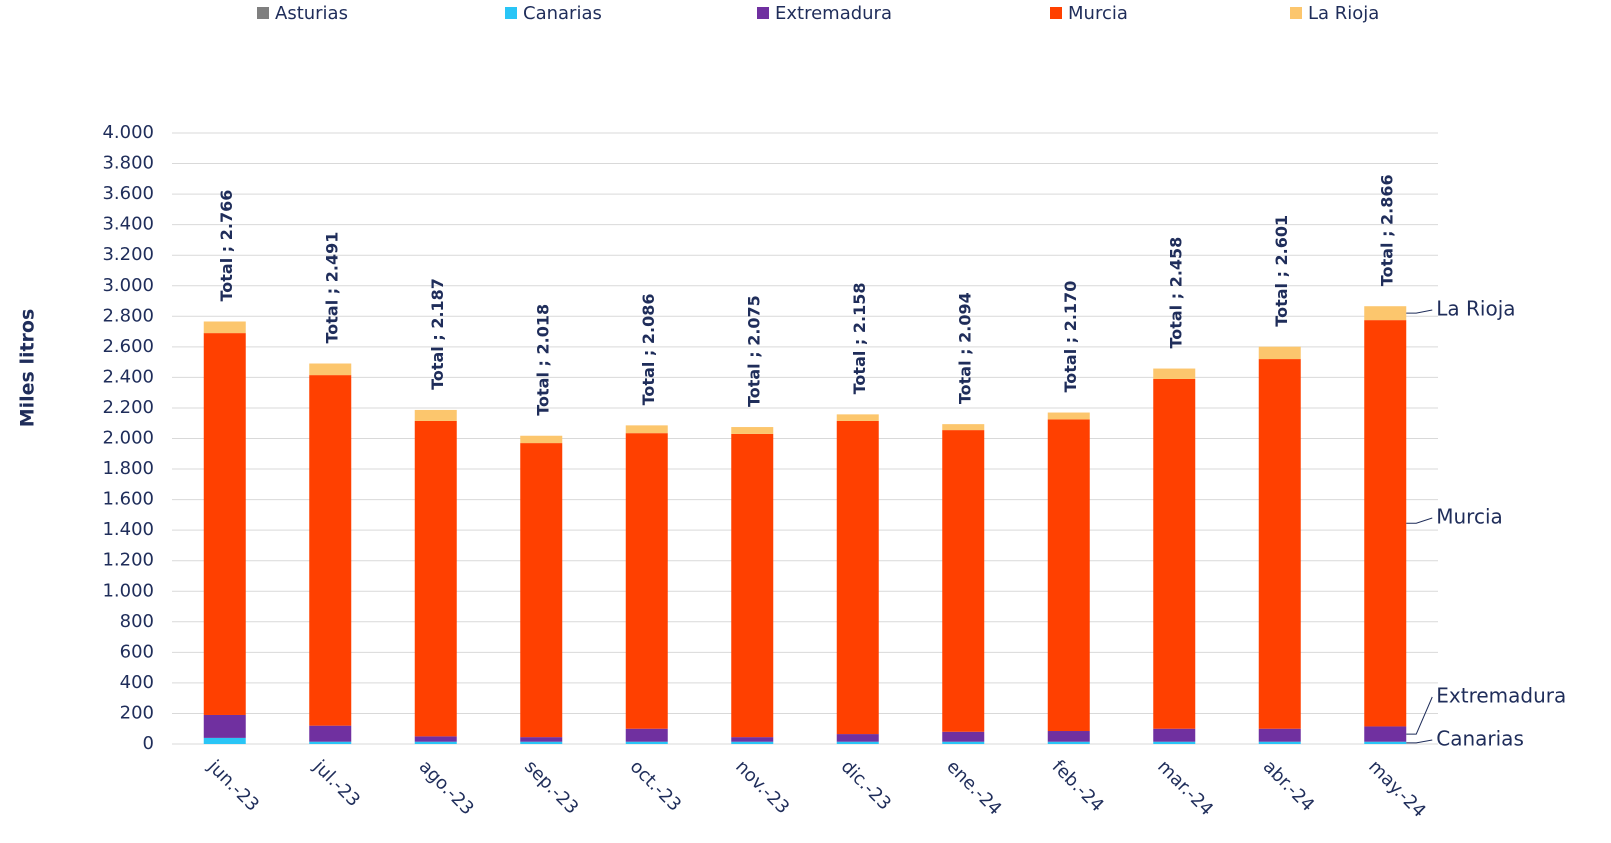 This screenshot has width=1611, height=843. I want to click on y-tick-label: 3.000, so click(128, 285).